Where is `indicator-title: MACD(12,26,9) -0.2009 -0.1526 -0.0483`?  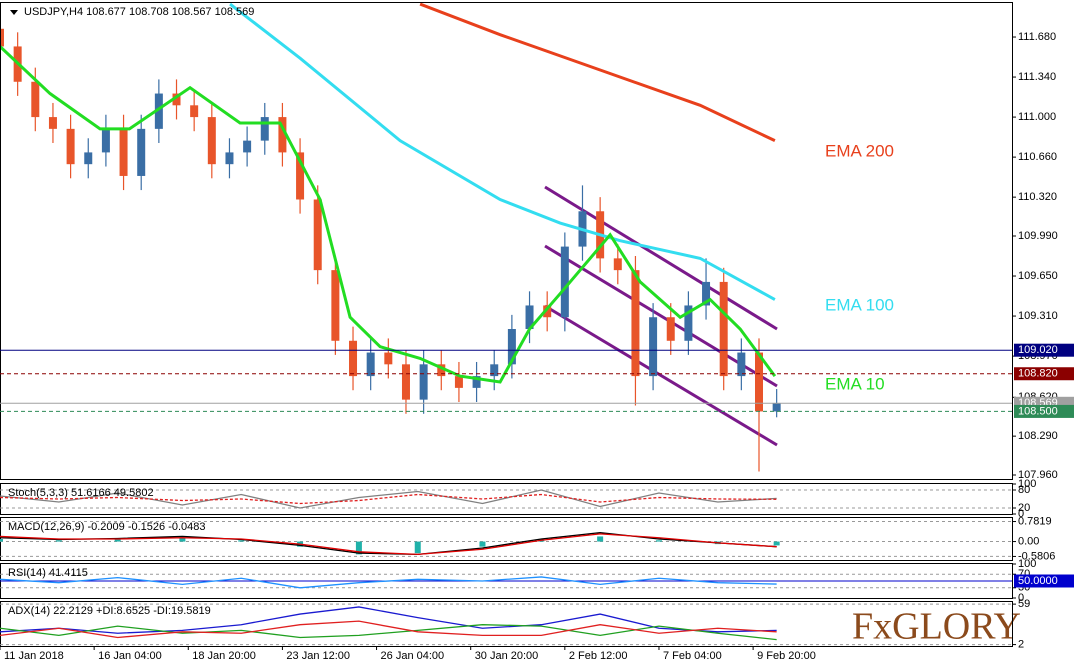 indicator-title: MACD(12,26,9) -0.2009 -0.1526 -0.0483 is located at coordinates (107, 527).